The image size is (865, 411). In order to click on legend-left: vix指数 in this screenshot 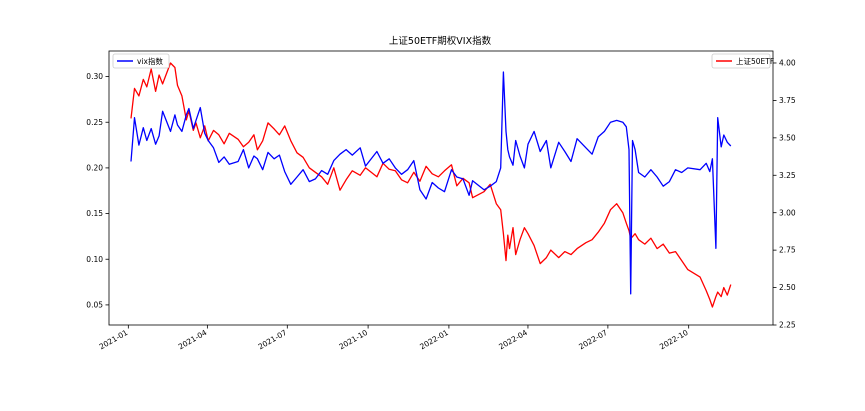, I will do `click(141, 61)`.